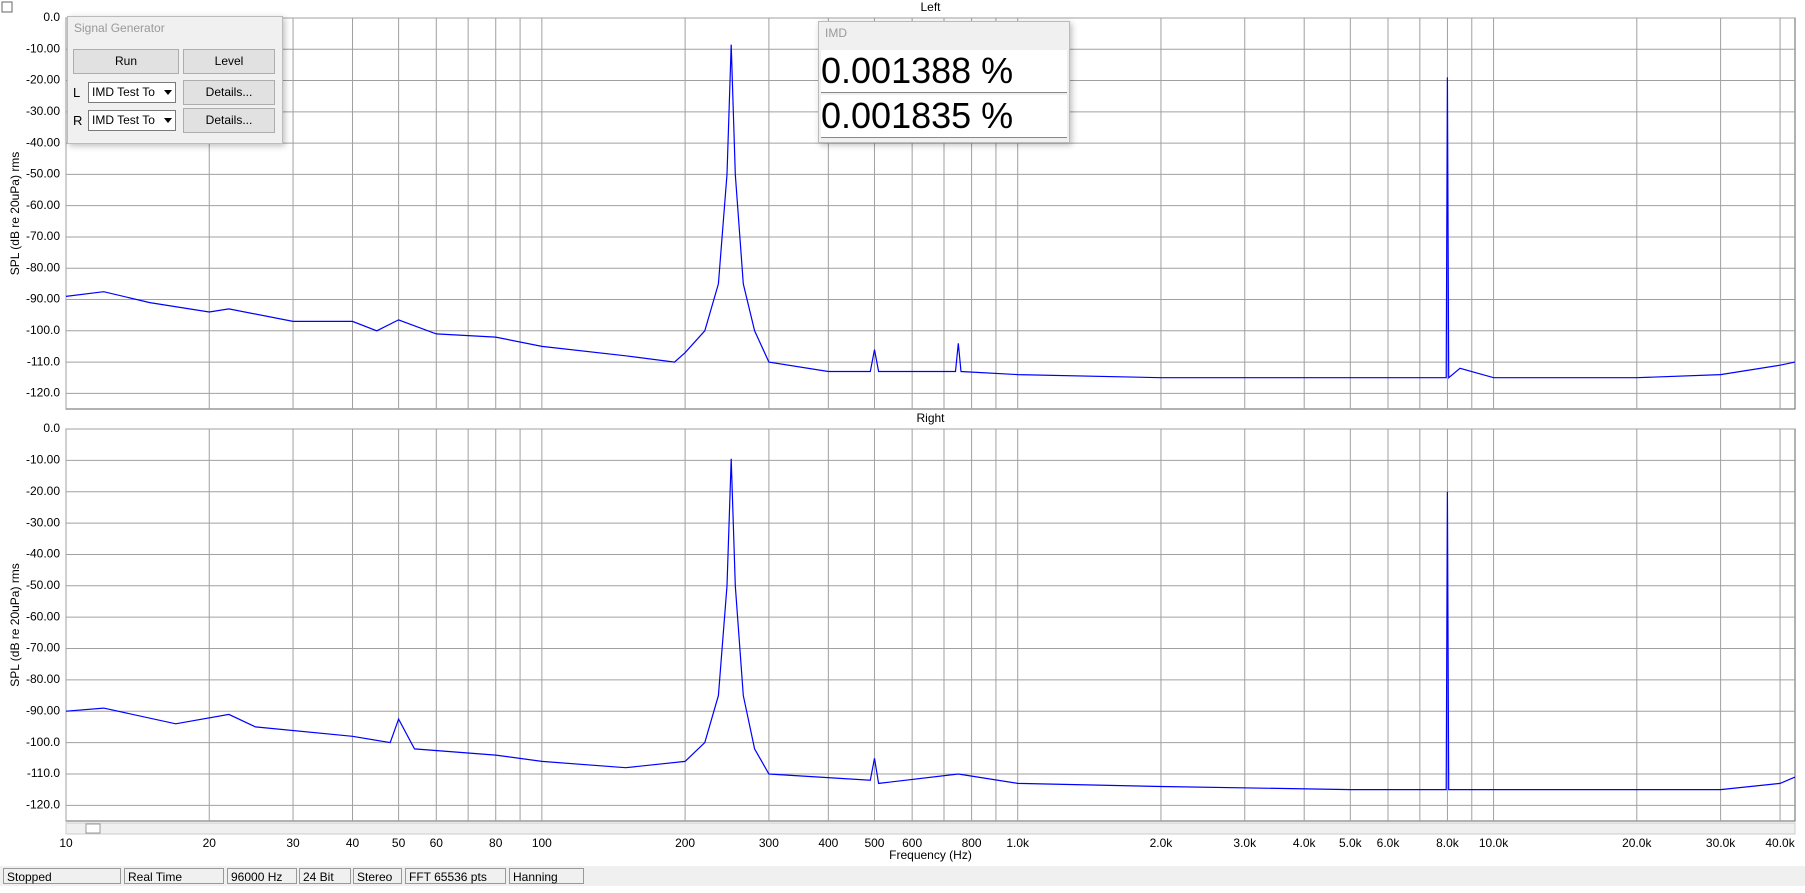 The height and width of the screenshot is (893, 1805). Describe the element at coordinates (455, 876) in the screenshot. I see `status-field: FFT 65536 pts` at that location.